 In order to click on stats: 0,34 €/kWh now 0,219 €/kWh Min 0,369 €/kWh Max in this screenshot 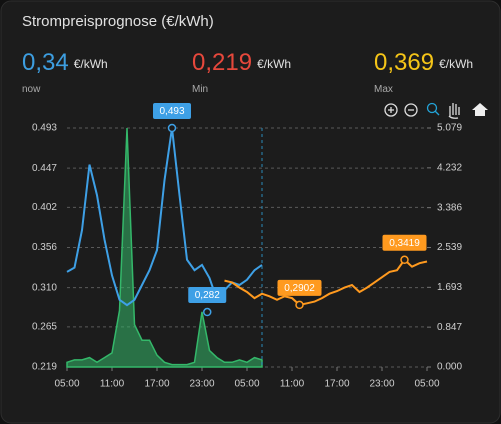, I will do `click(247, 72)`.